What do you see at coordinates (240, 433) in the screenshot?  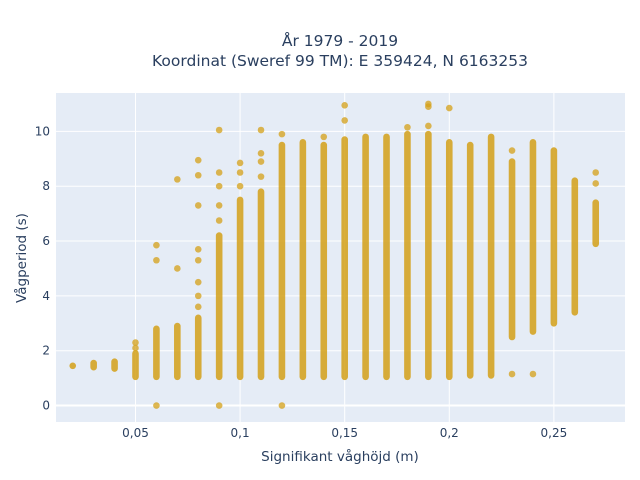 I see `x-tick-label: 0,1` at bounding box center [240, 433].